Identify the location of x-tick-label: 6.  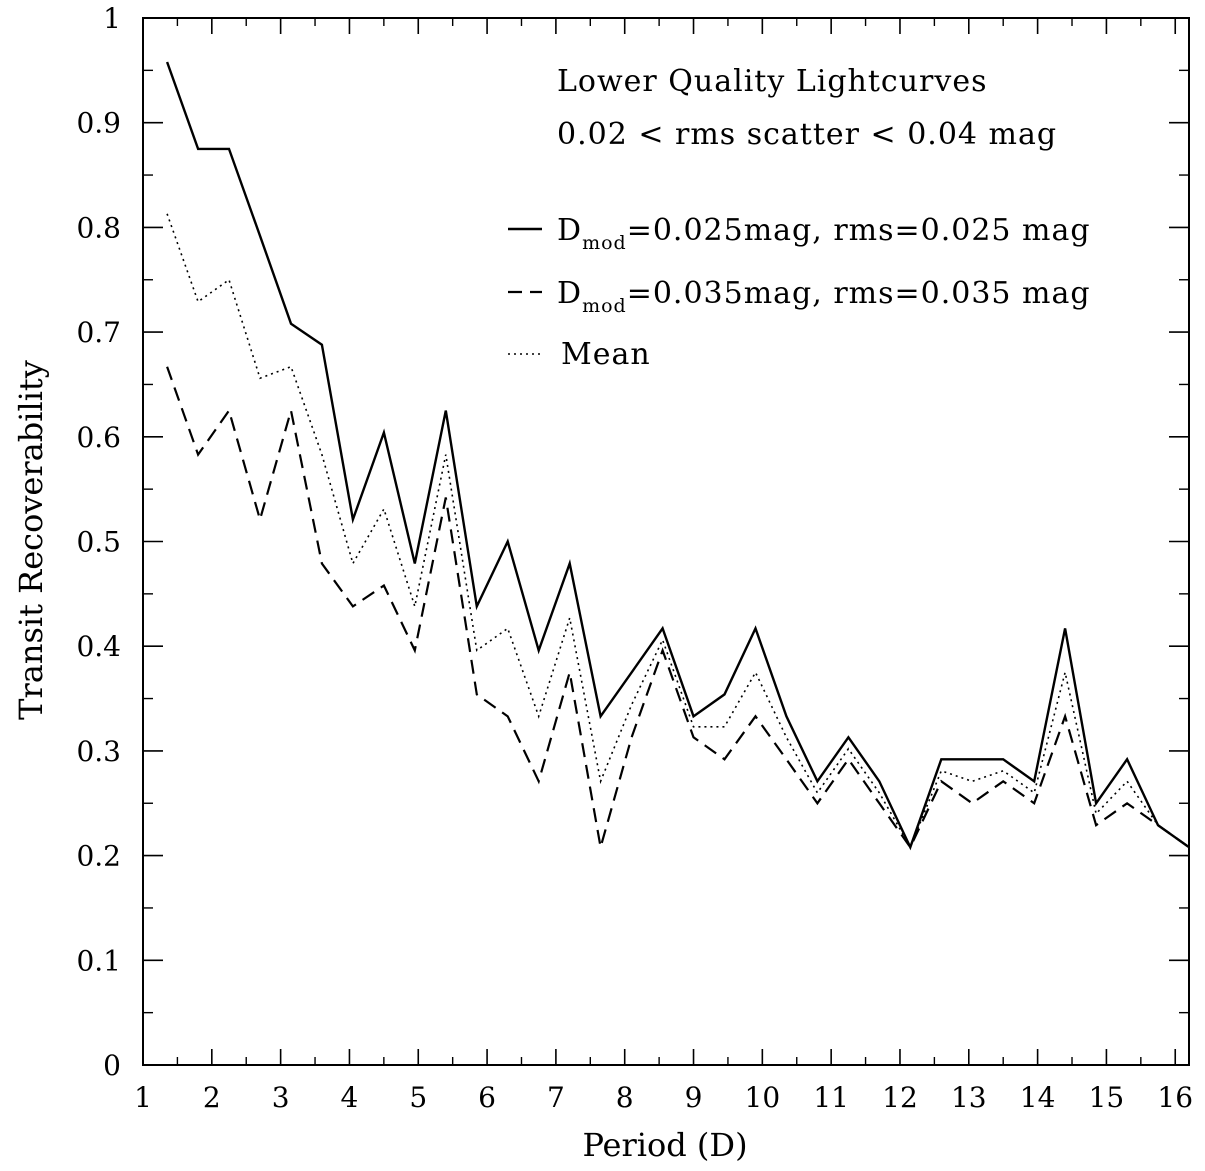
(487, 1097).